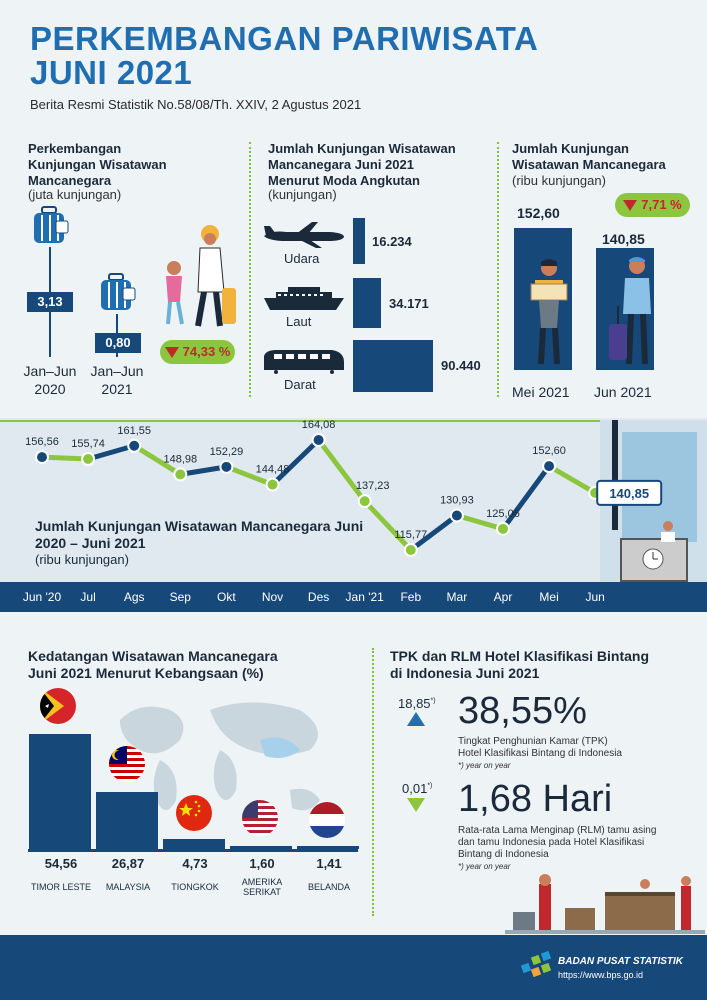 This screenshot has width=707, height=1000. Describe the element at coordinates (430, 786) in the screenshot. I see `rlm-change-sup: *)` at that location.